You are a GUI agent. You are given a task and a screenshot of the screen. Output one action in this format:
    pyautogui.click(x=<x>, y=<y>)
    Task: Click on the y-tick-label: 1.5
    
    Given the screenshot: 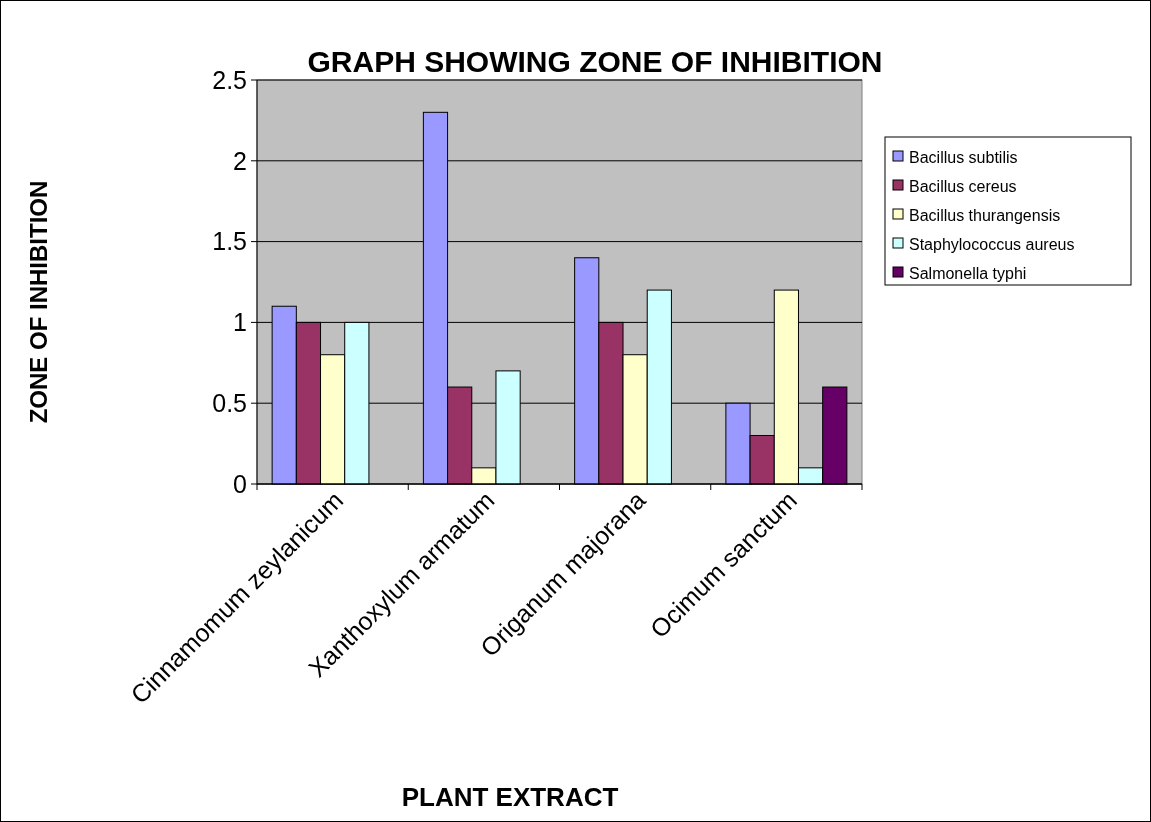 What is the action you would take?
    pyautogui.click(x=229, y=241)
    